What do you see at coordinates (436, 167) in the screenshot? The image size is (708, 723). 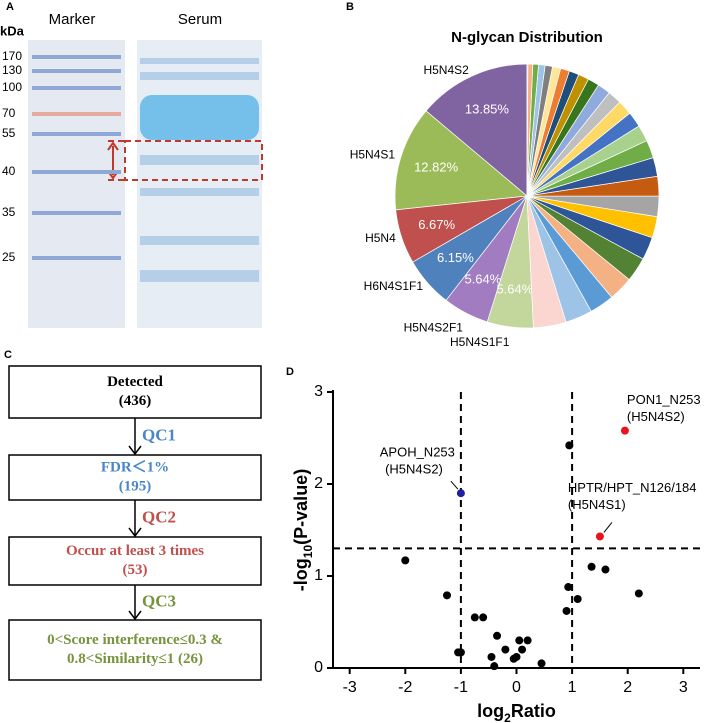 I see `slice-value-label: 12.82%` at bounding box center [436, 167].